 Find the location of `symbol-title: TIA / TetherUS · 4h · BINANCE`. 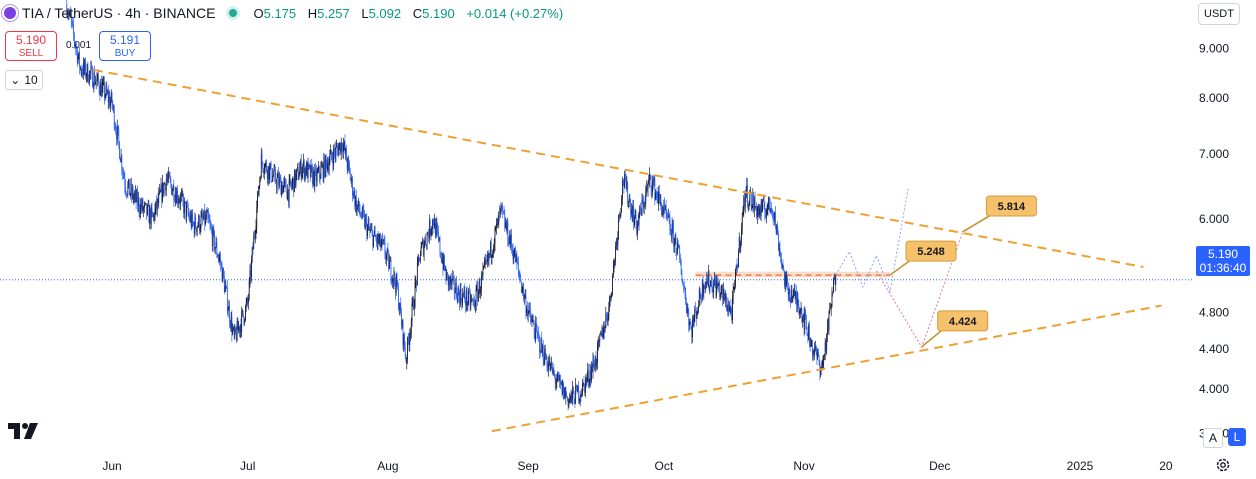

symbol-title: TIA / TetherUS · 4h · BINANCE is located at coordinates (119, 13).